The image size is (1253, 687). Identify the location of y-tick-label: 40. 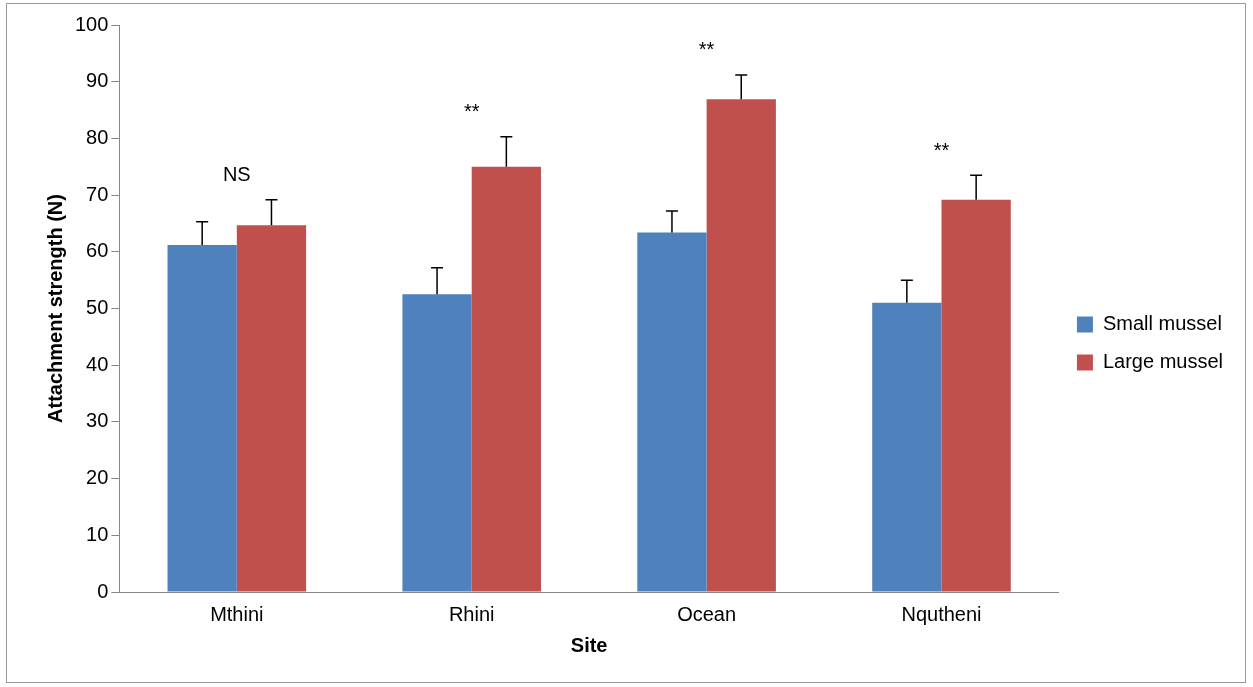
(97, 363).